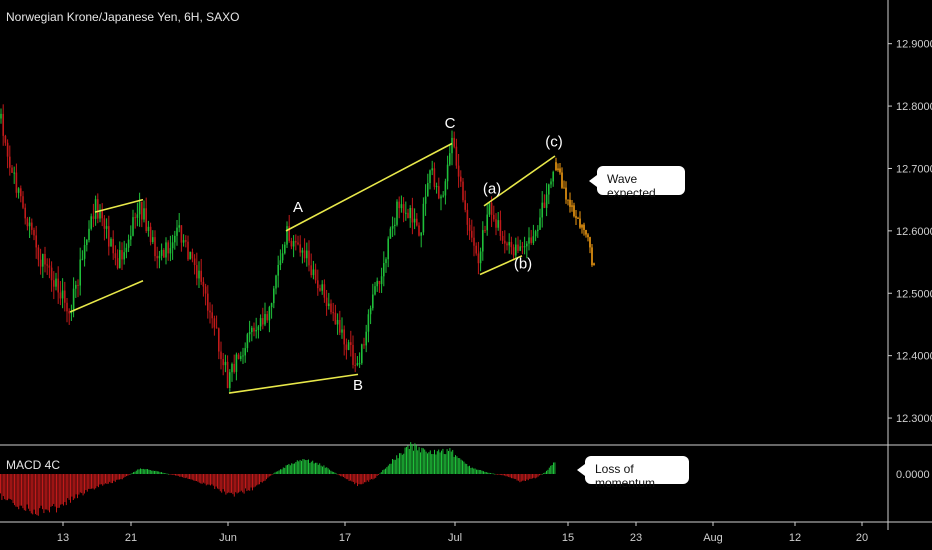 This screenshot has width=932, height=550. I want to click on y-tick-label: 12.5000, so click(914, 294).